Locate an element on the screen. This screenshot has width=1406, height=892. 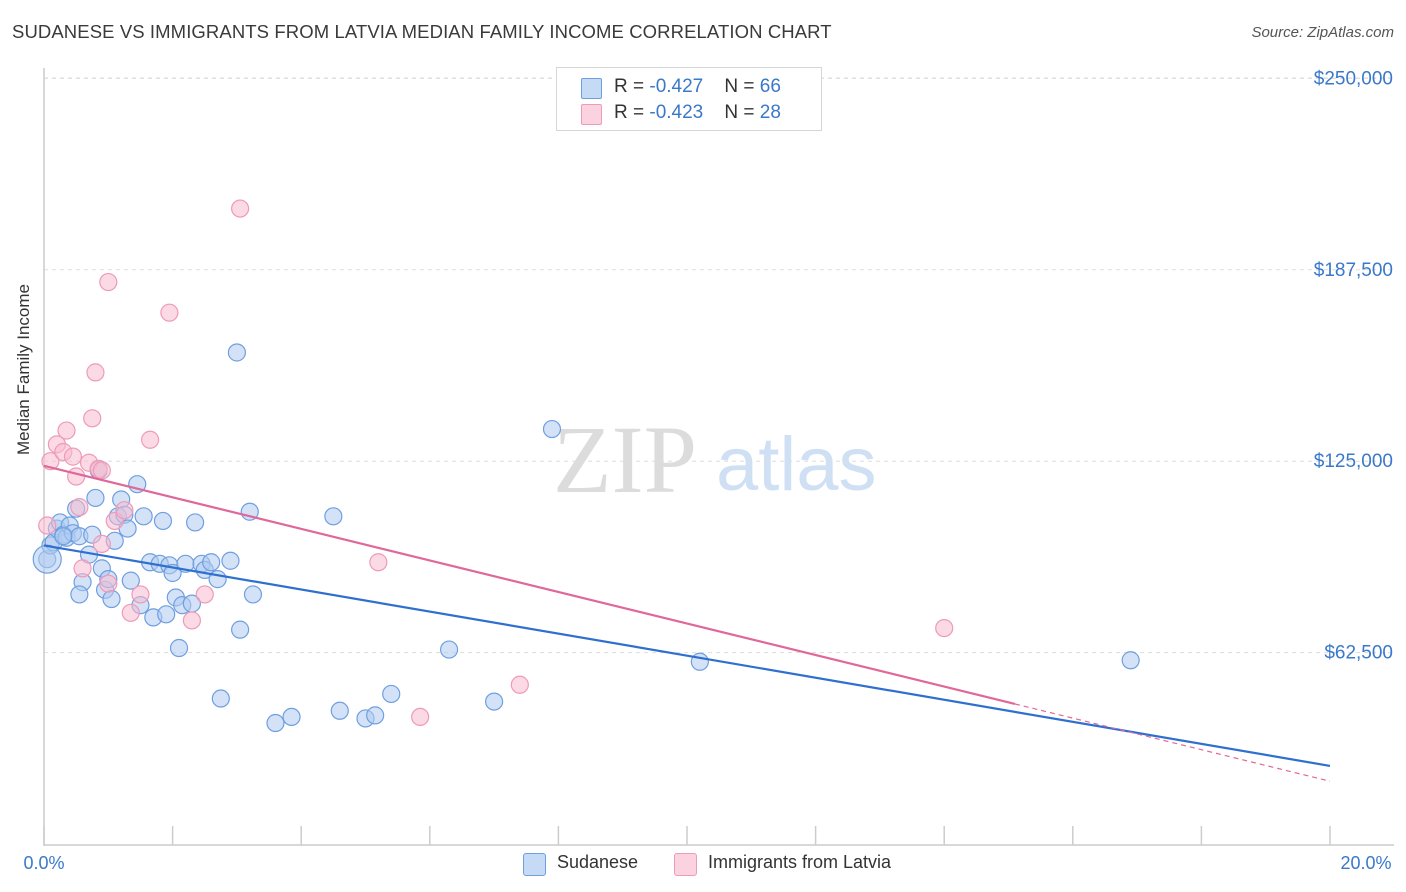
y-tick-label: $187,500 is located at coordinates (1353, 270).